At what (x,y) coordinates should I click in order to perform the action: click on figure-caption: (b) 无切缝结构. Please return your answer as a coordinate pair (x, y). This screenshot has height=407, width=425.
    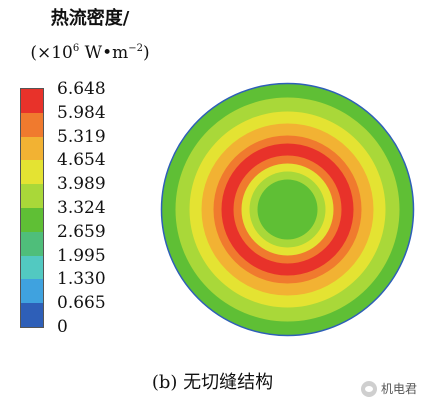
    Looking at the image, I should click on (212, 382).